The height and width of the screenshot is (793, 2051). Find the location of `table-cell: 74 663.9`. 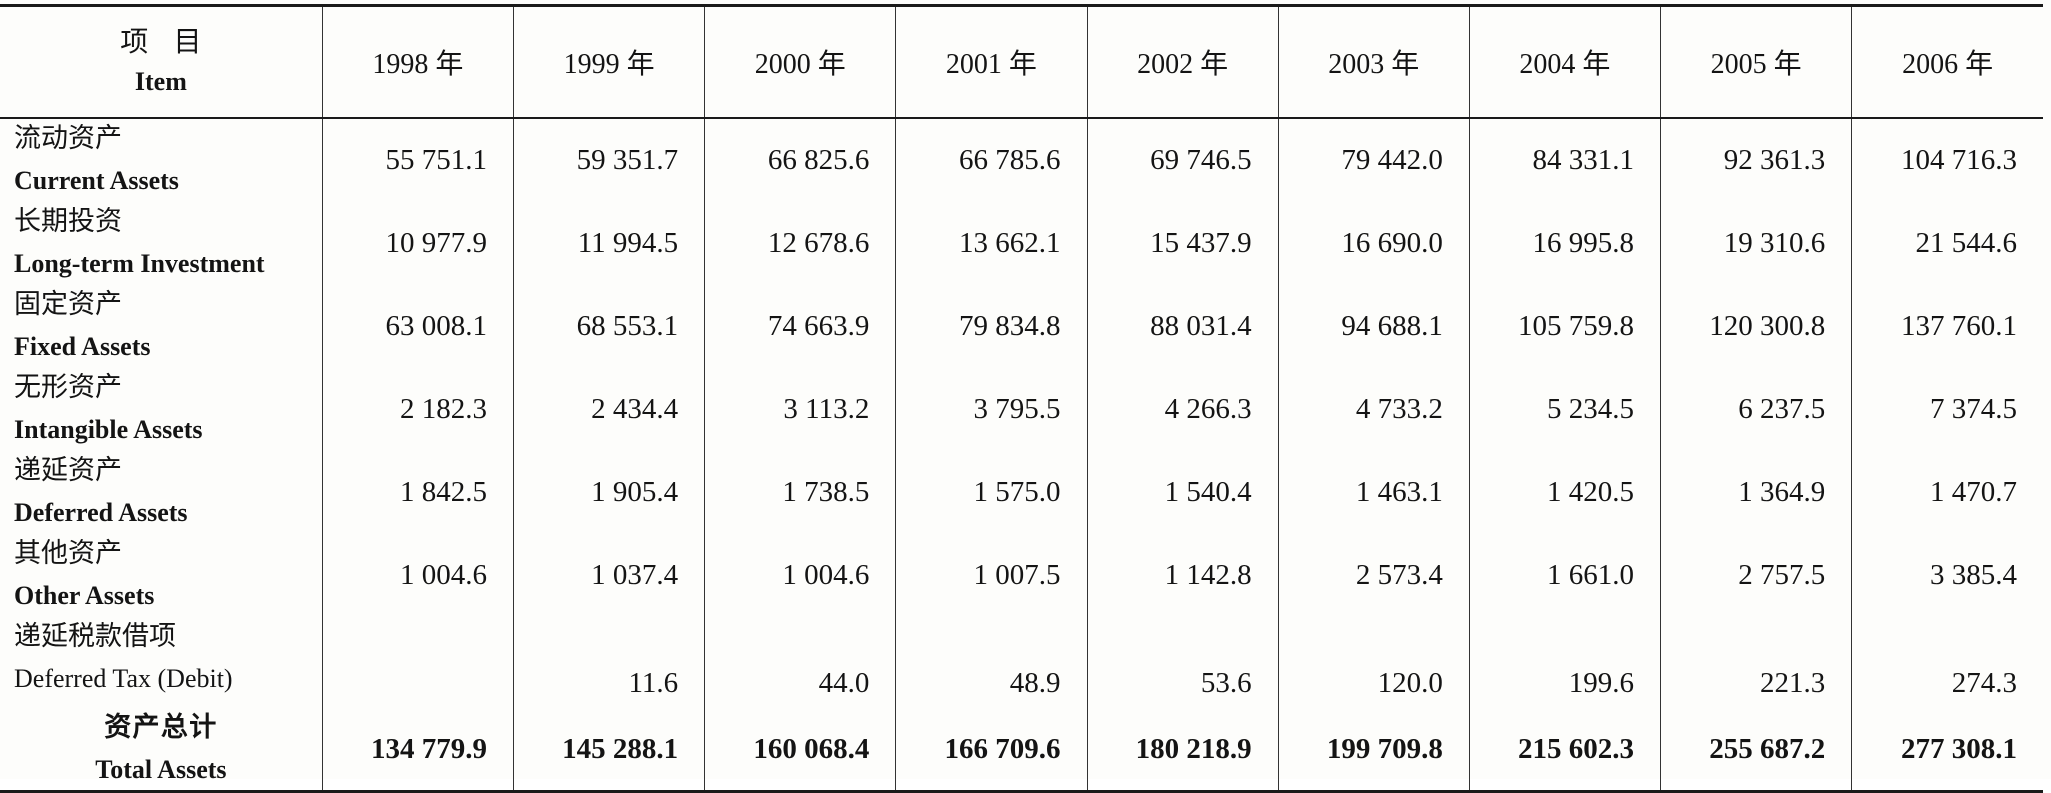

table-cell: 74 663.9 is located at coordinates (800, 326).